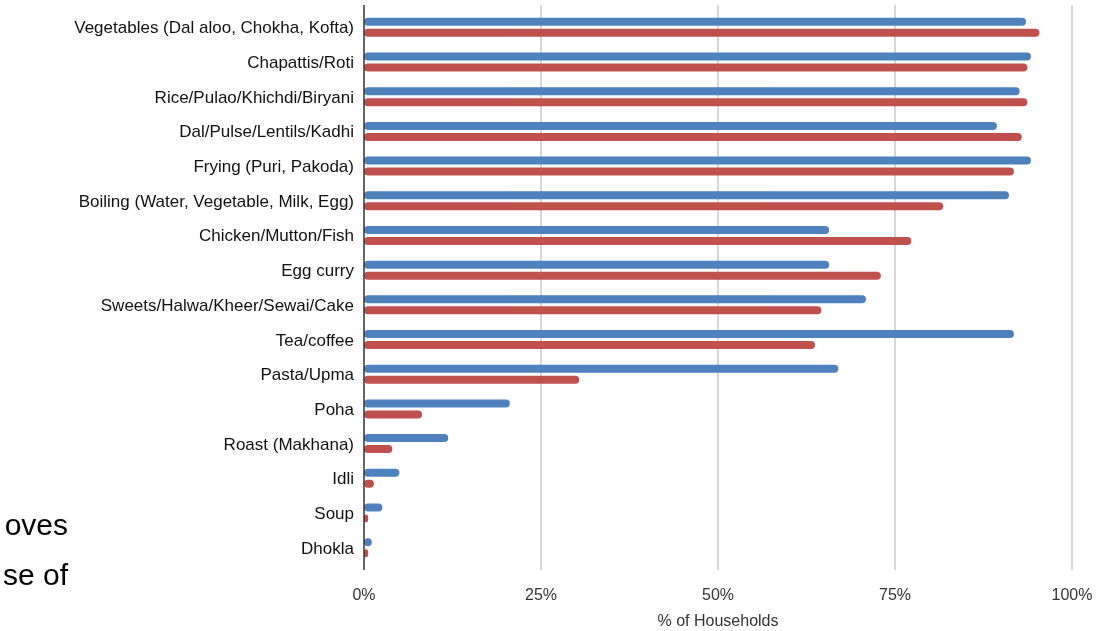 The height and width of the screenshot is (631, 1100). Describe the element at coordinates (541, 594) in the screenshot. I see `x-tick-label: 25%` at that location.